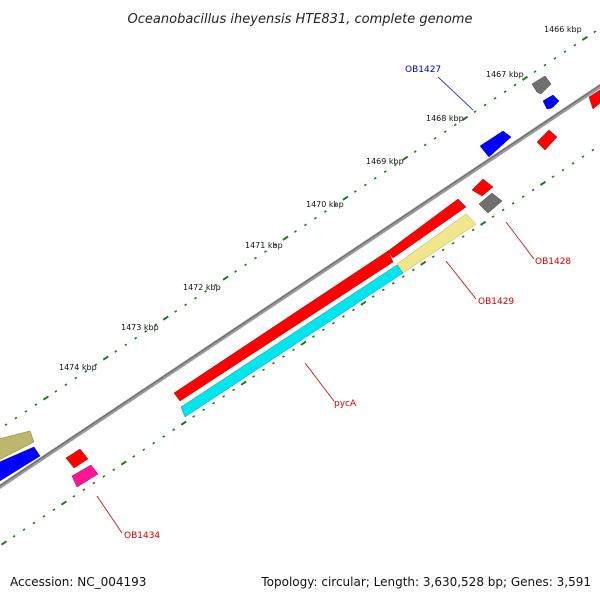 This screenshot has height=600, width=600. Describe the element at coordinates (283, 326) in the screenshot. I see `gene-arrow-red-long` at that location.